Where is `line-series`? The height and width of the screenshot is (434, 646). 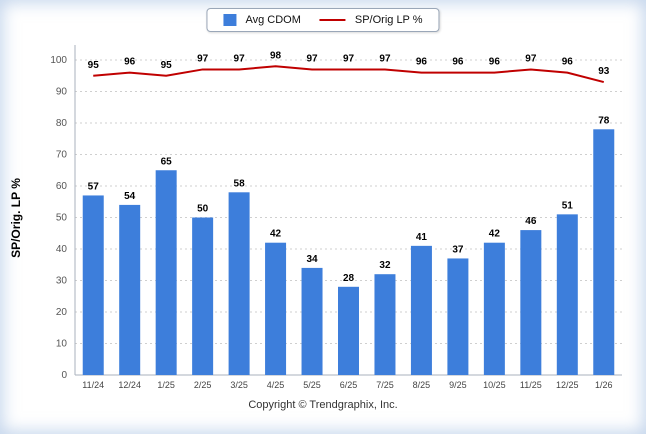
line-series is located at coordinates (349, 74).